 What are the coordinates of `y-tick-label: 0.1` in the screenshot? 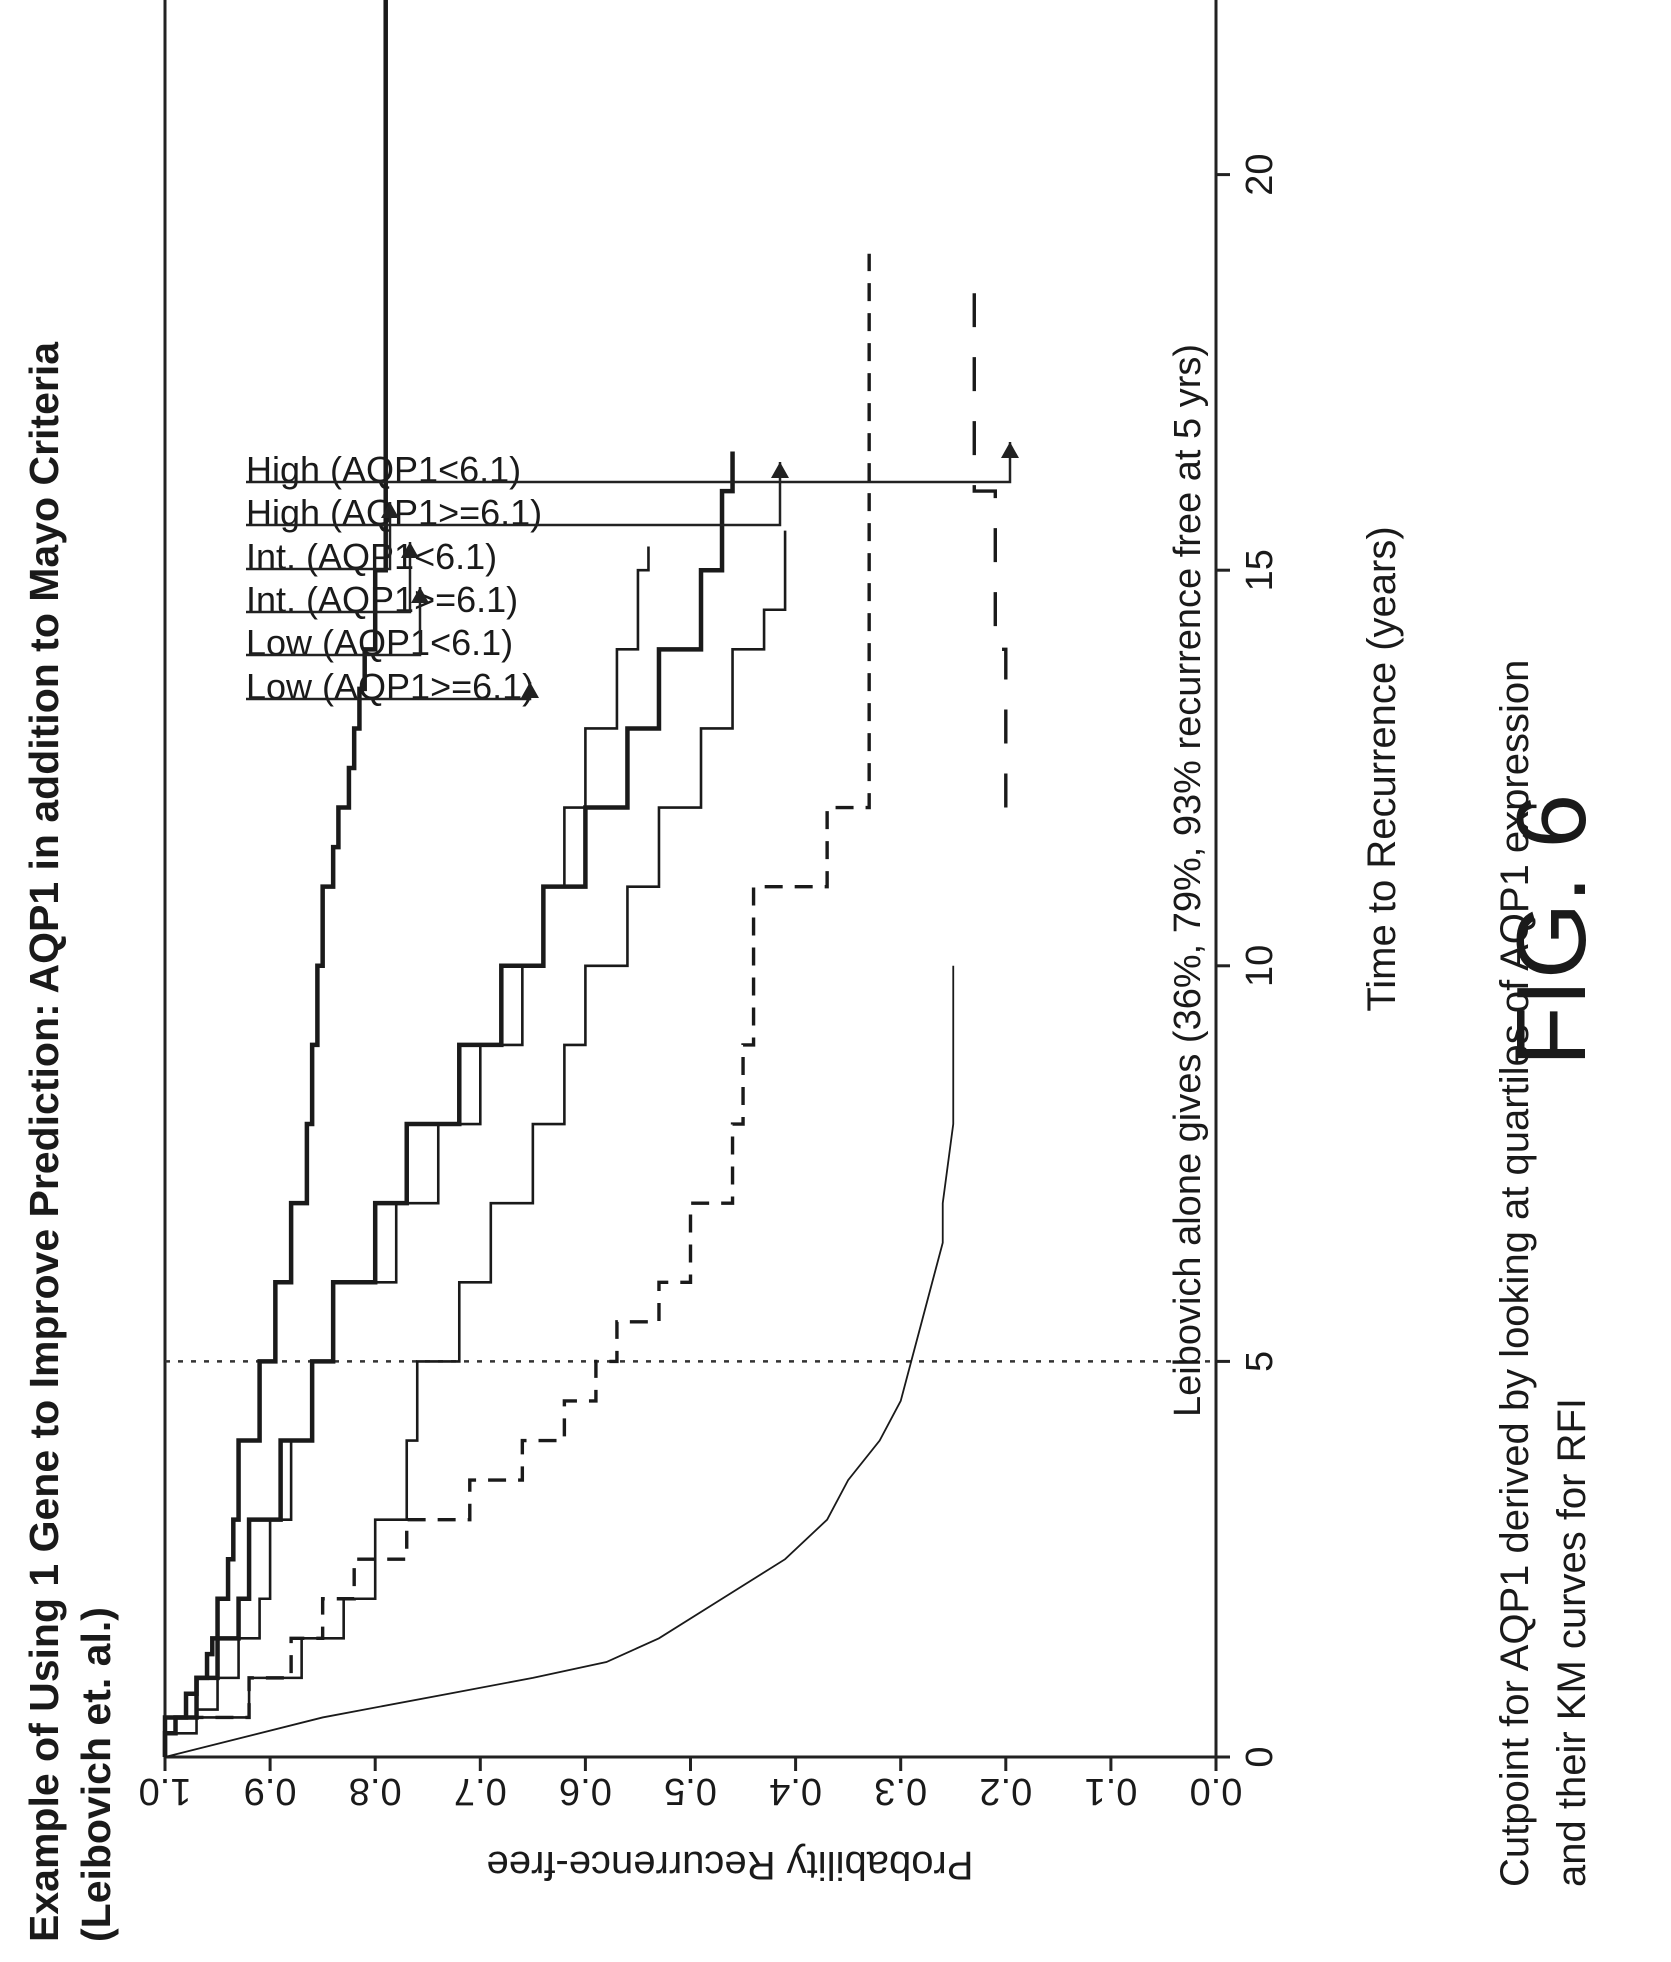 It's located at (1110, 1791).